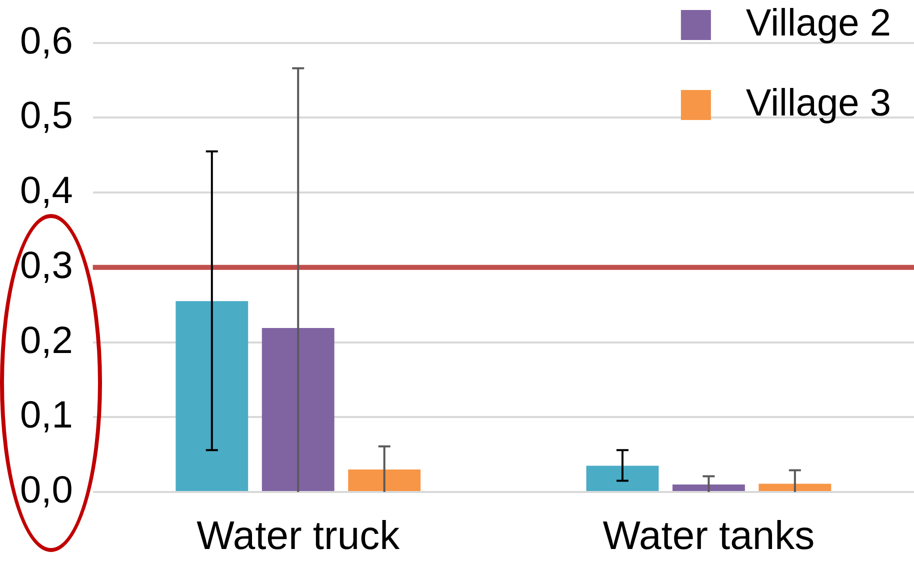 This screenshot has height=584, width=914. Describe the element at coordinates (46, 490) in the screenshot. I see `y-tick-label: 0,0` at that location.